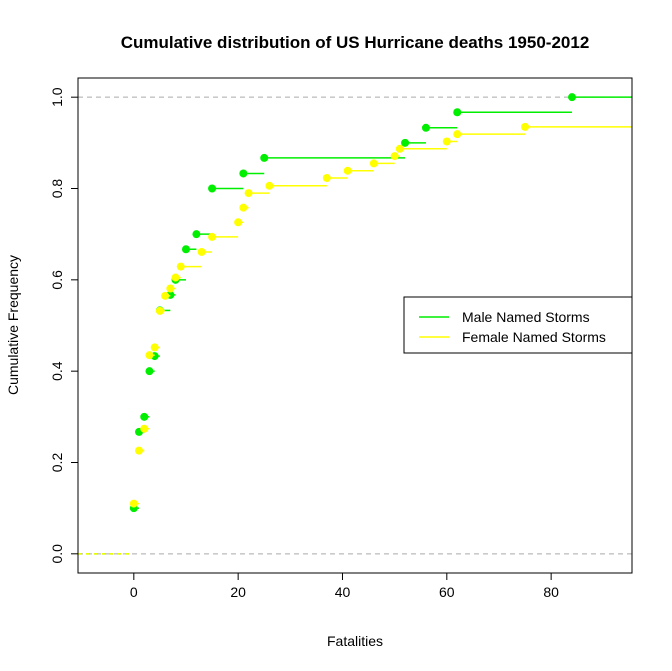  I want to click on y-tick-label: 0.2, so click(57, 463).